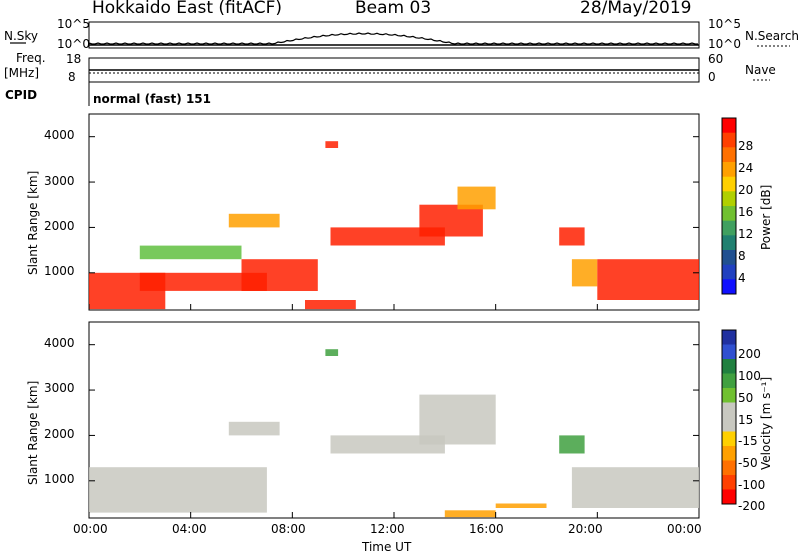 The image size is (800, 554). I want to click on power-cbar-tick: 4, so click(742, 278).